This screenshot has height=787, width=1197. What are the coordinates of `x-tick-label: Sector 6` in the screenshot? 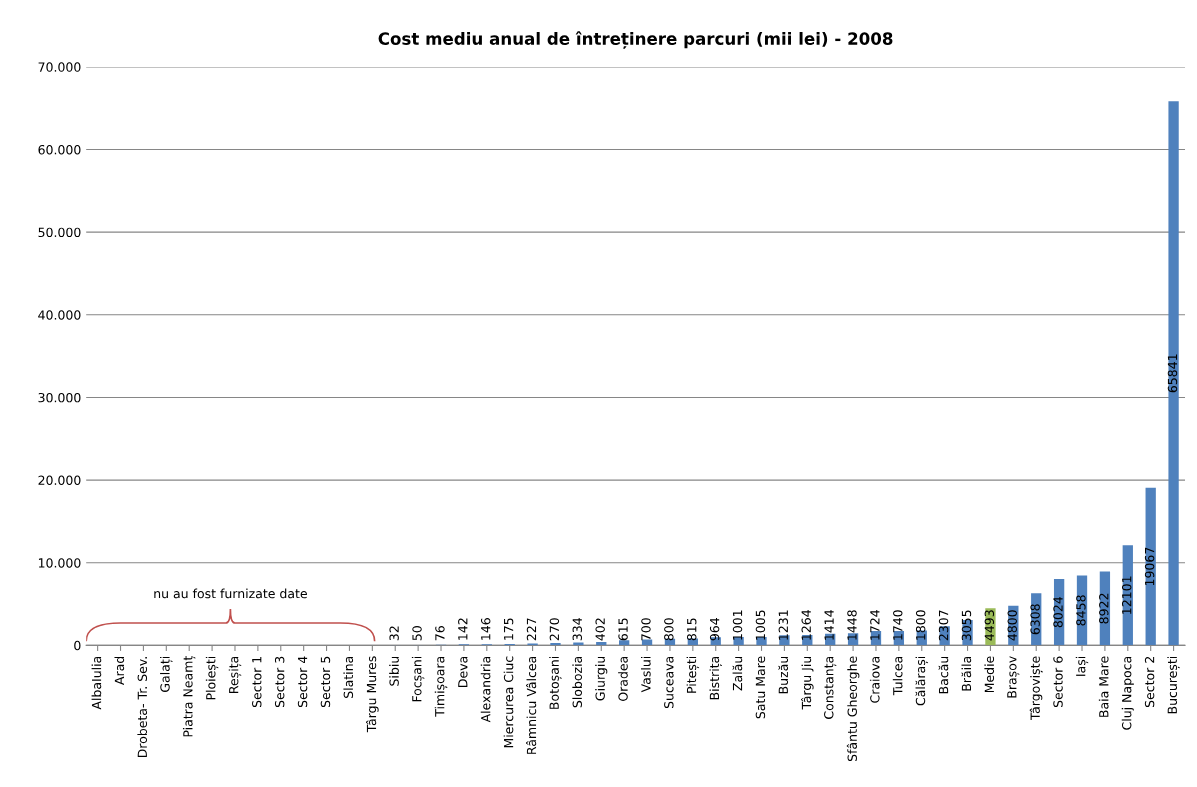 It's located at (1058, 682).